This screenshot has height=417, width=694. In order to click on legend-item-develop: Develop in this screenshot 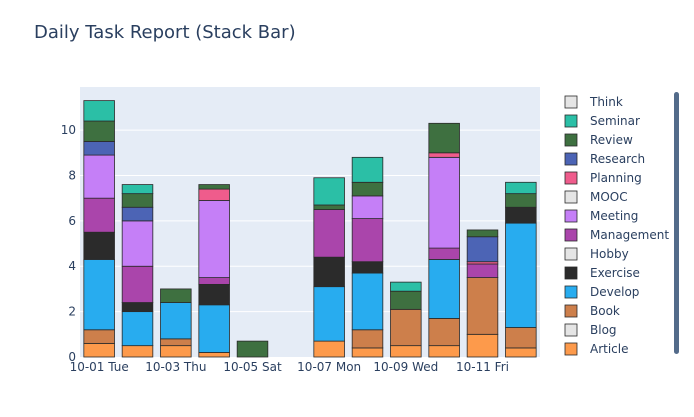, I will do `click(601, 292)`.